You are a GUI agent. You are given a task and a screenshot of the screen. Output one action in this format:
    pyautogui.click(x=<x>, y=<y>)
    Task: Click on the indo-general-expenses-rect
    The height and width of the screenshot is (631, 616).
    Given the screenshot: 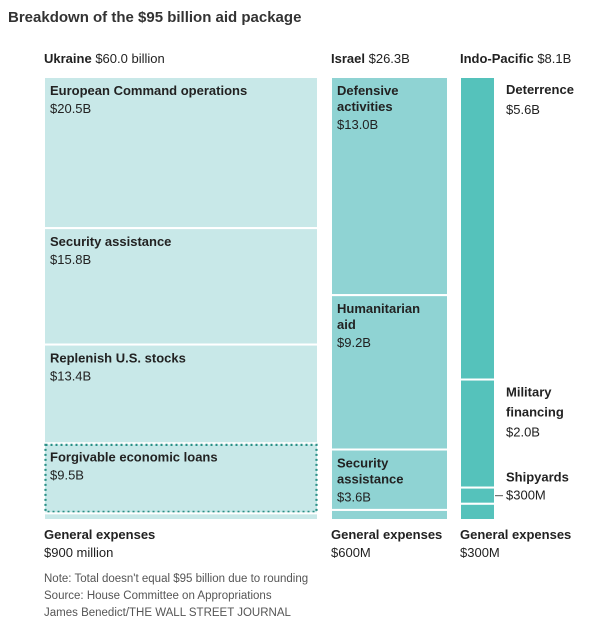 What is the action you would take?
    pyautogui.click(x=477, y=512)
    